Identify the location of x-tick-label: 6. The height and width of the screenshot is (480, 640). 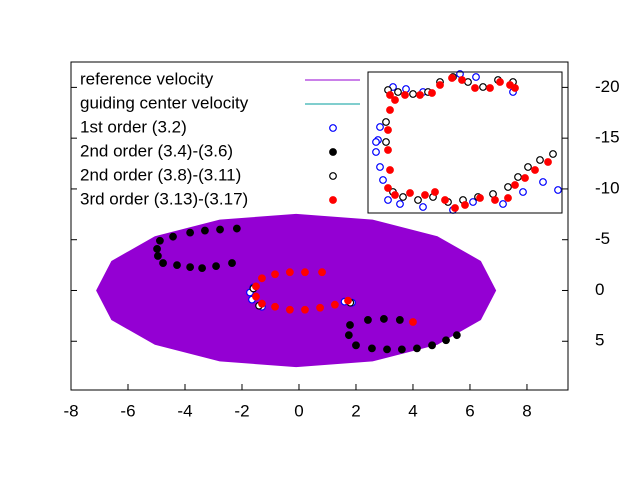
(469, 410).